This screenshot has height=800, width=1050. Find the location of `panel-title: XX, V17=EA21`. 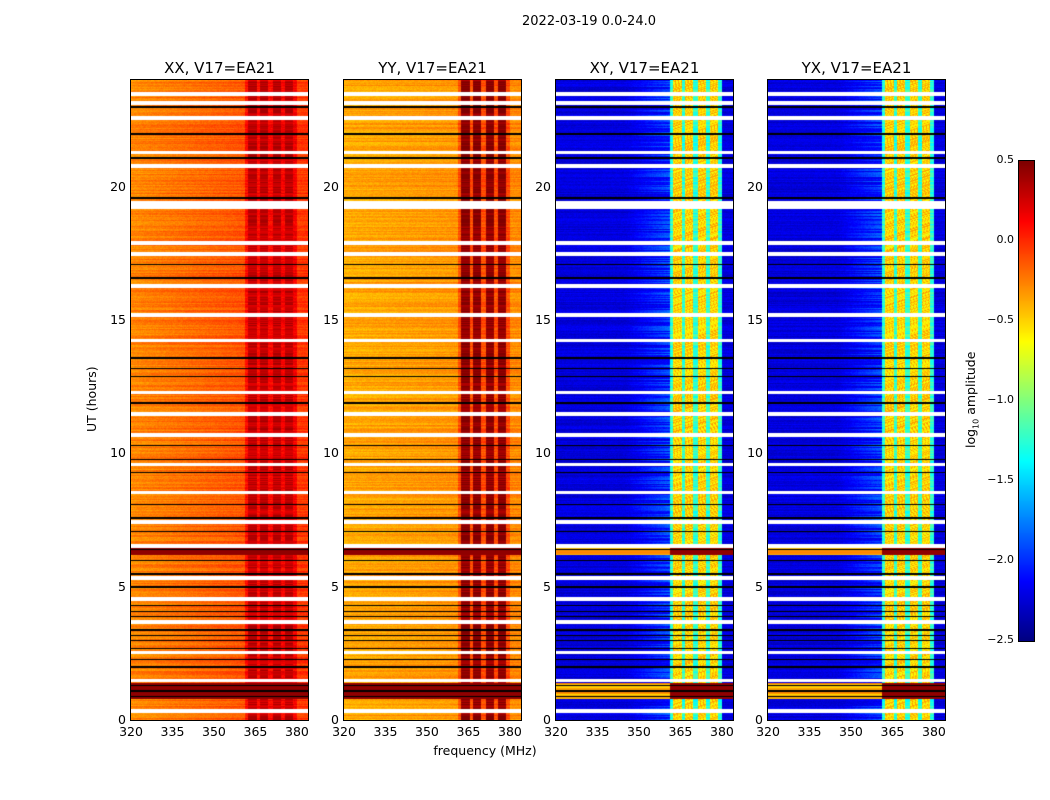

panel-title: XX, V17=EA21 is located at coordinates (219, 68).